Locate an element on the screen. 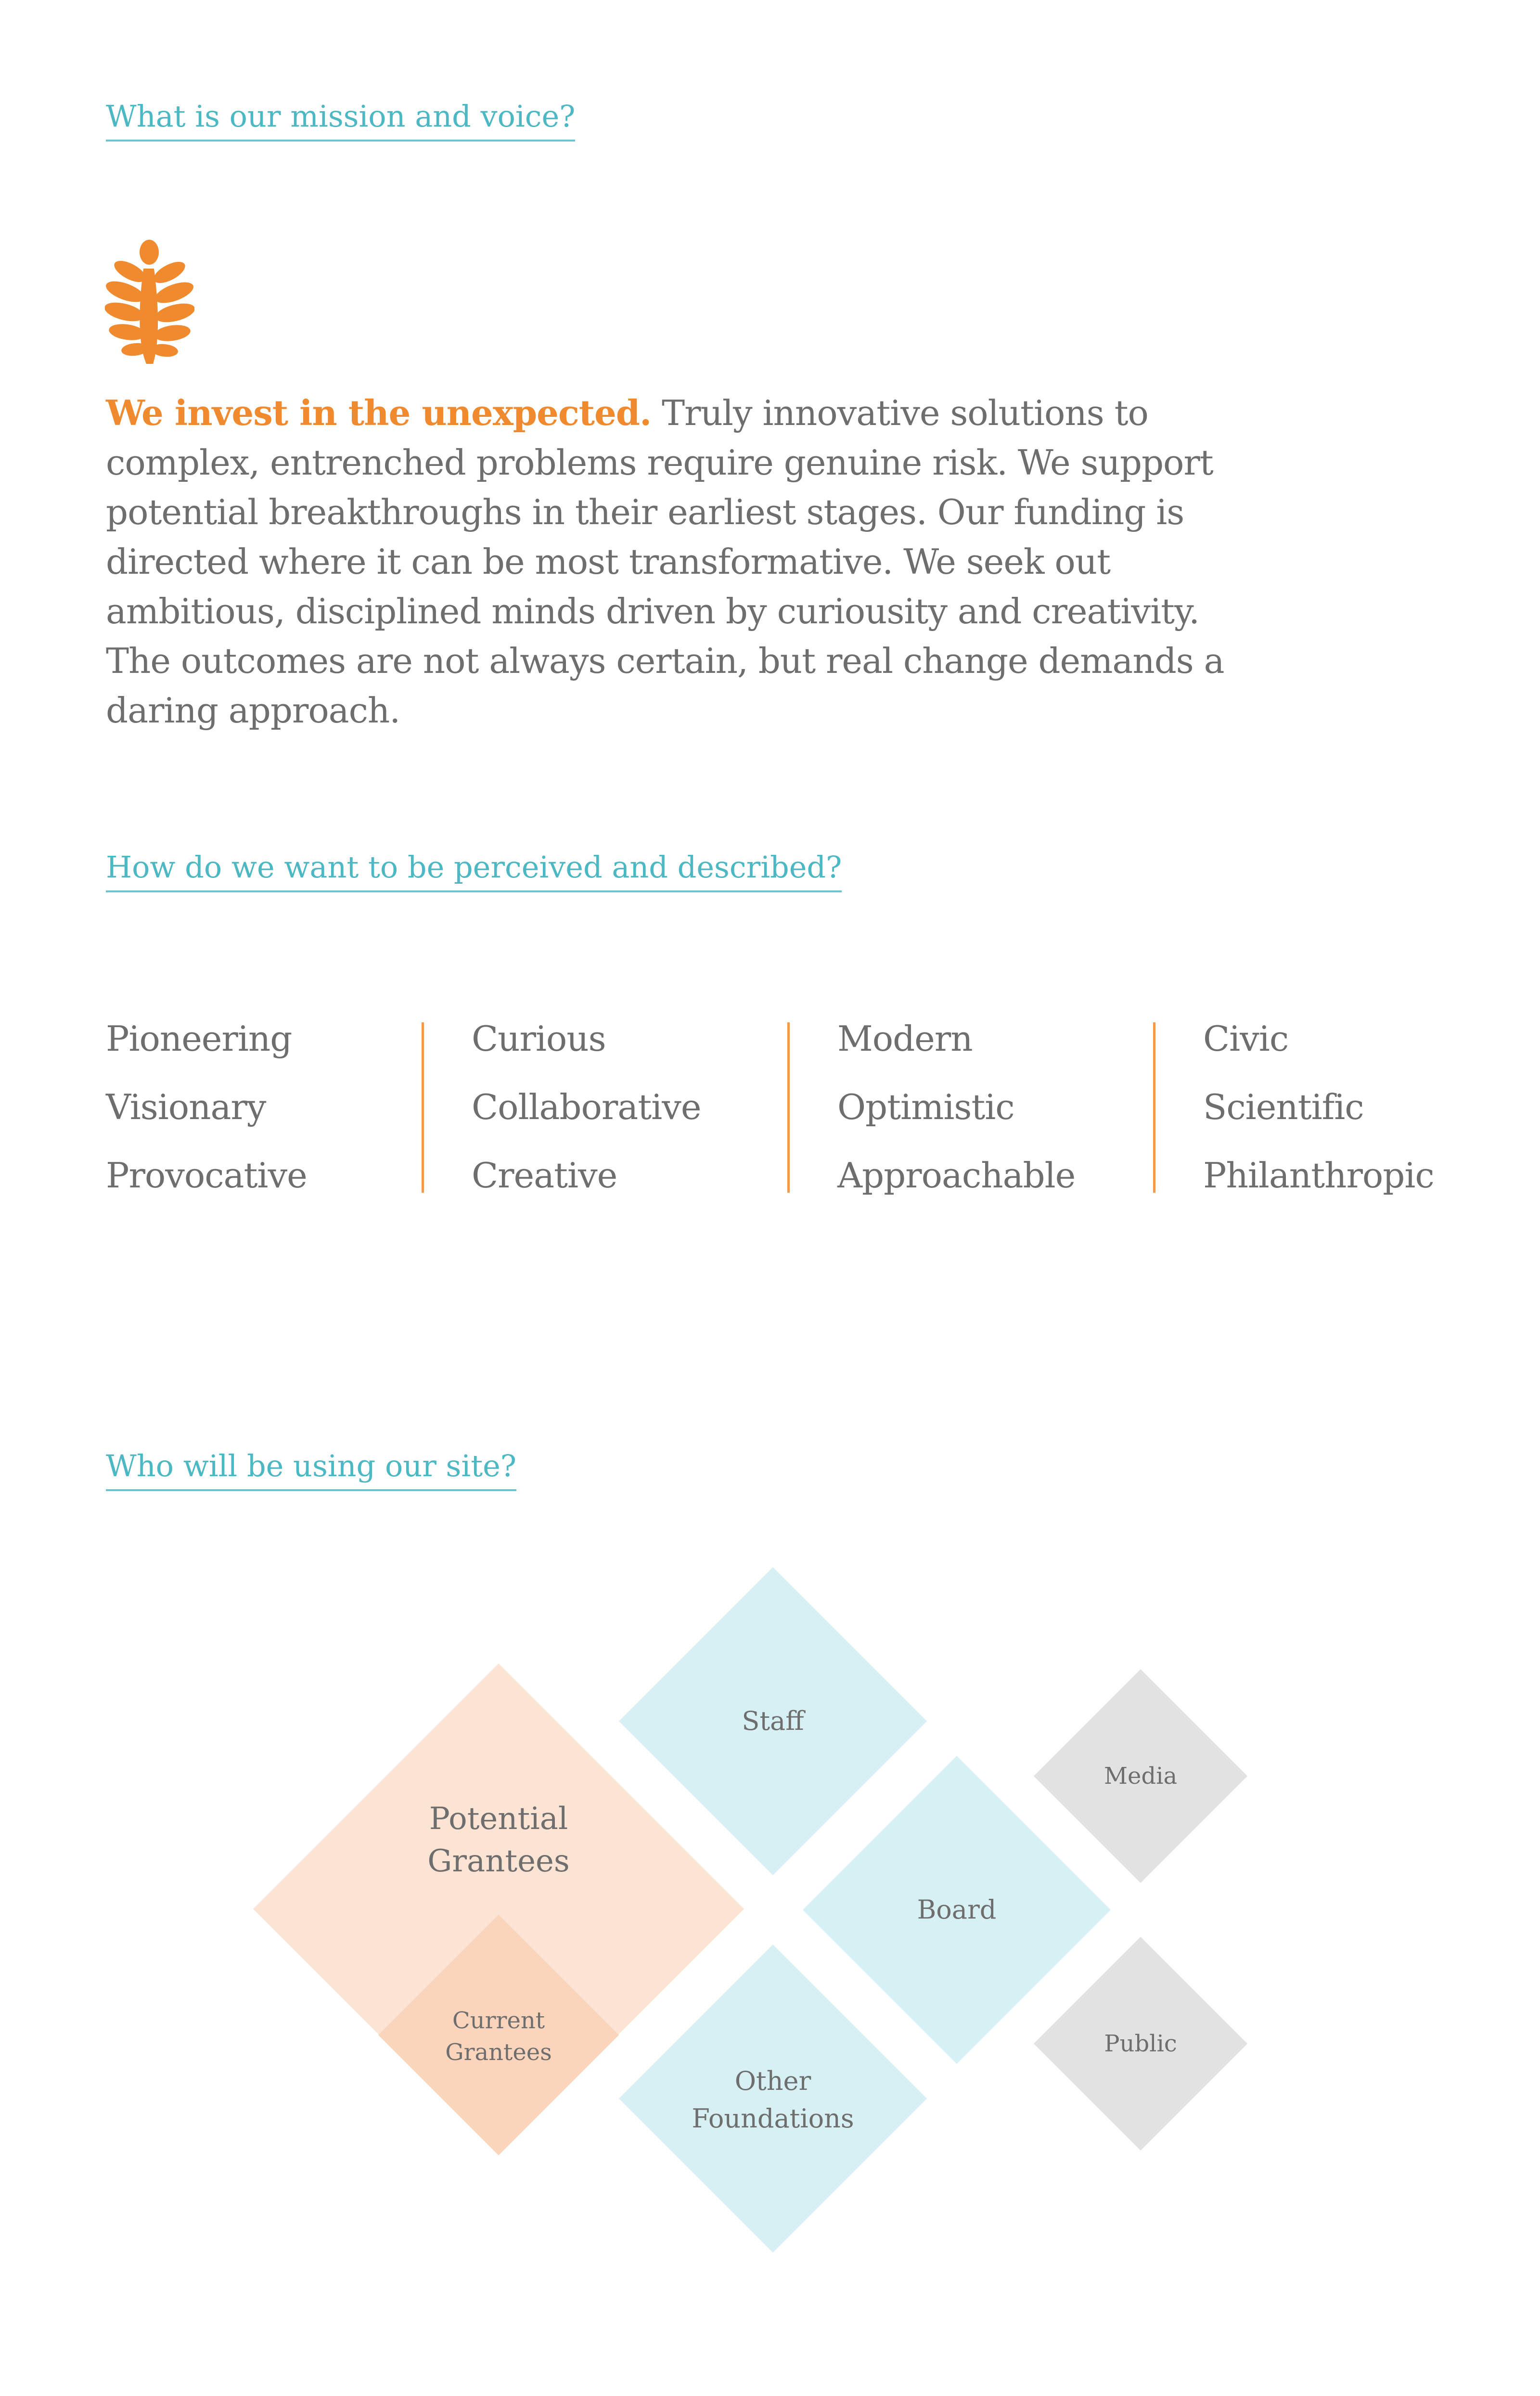  leaf-icon is located at coordinates (149, 302).